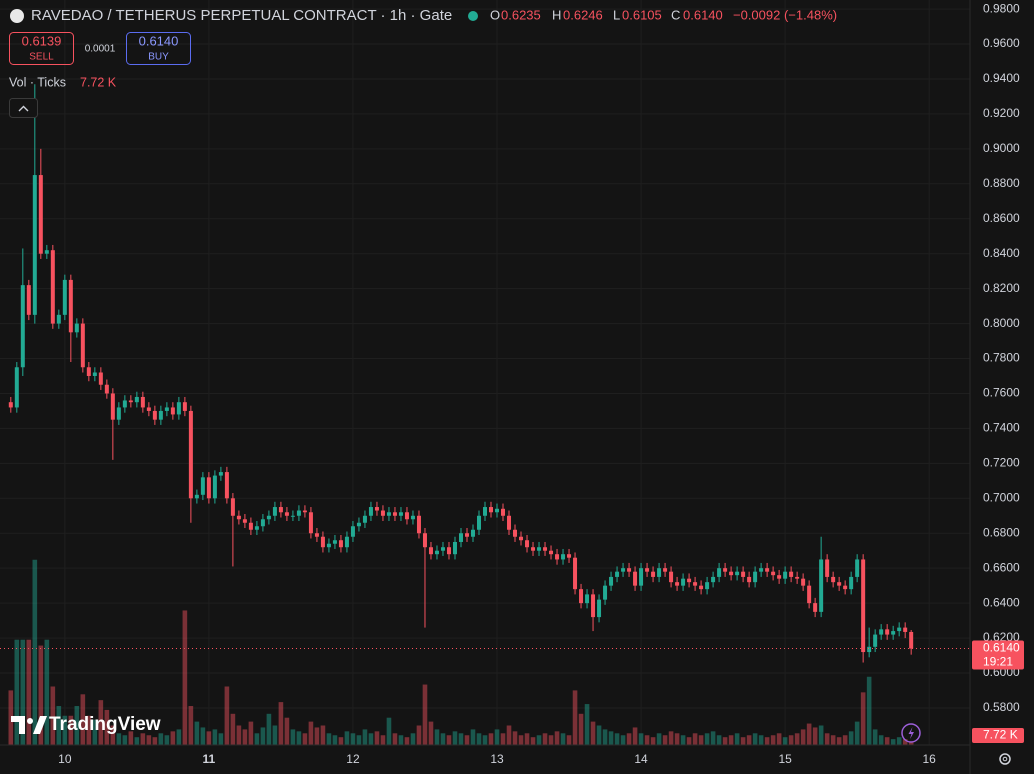 The width and height of the screenshot is (1034, 774). I want to click on settings-icon, so click(1005, 759).